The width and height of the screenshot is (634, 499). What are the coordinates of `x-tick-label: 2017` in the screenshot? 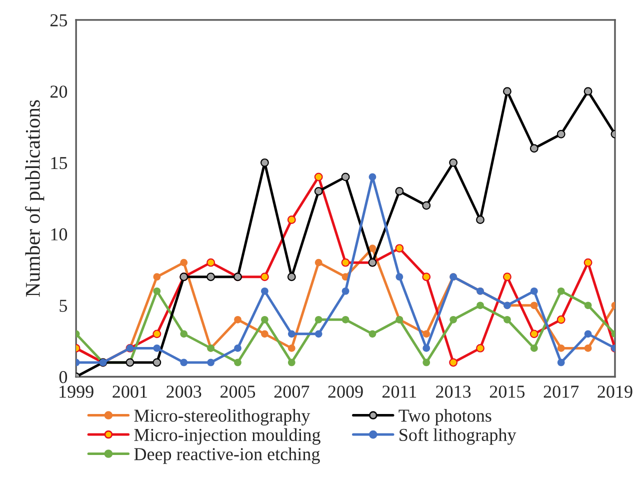 It's located at (561, 392).